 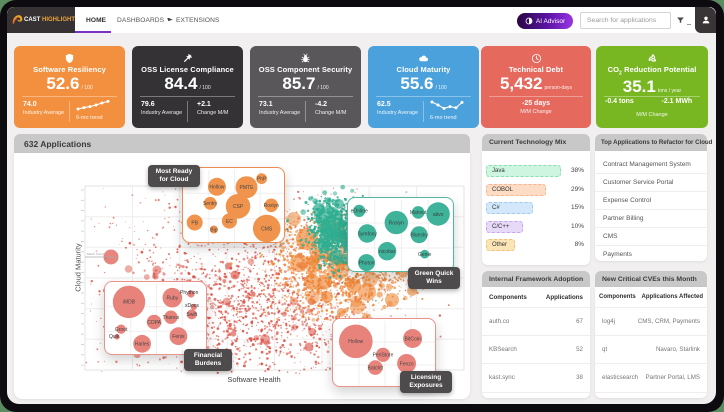 What do you see at coordinates (172, 299) in the screenshot?
I see `svg-text: Ruby` at bounding box center [172, 299].